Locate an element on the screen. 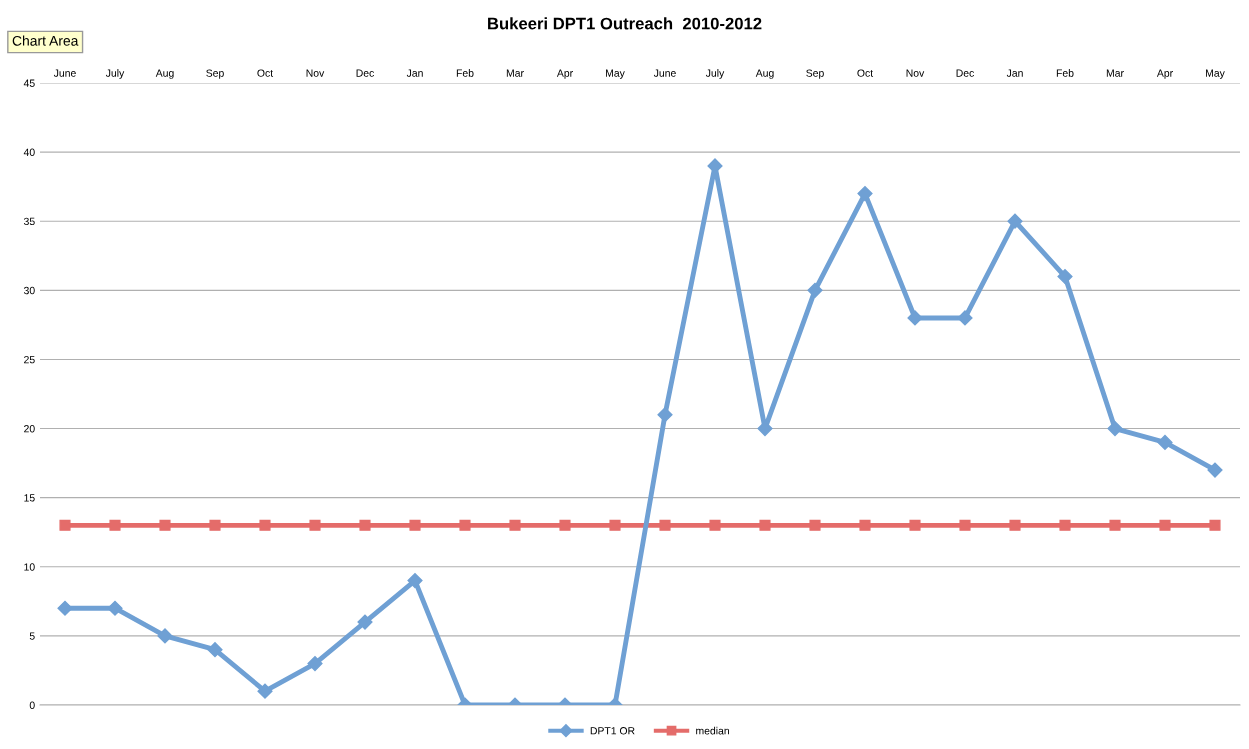 Image resolution: width=1249 pixels, height=749 pixels. y-tick-label: 30 is located at coordinates (29, 290).